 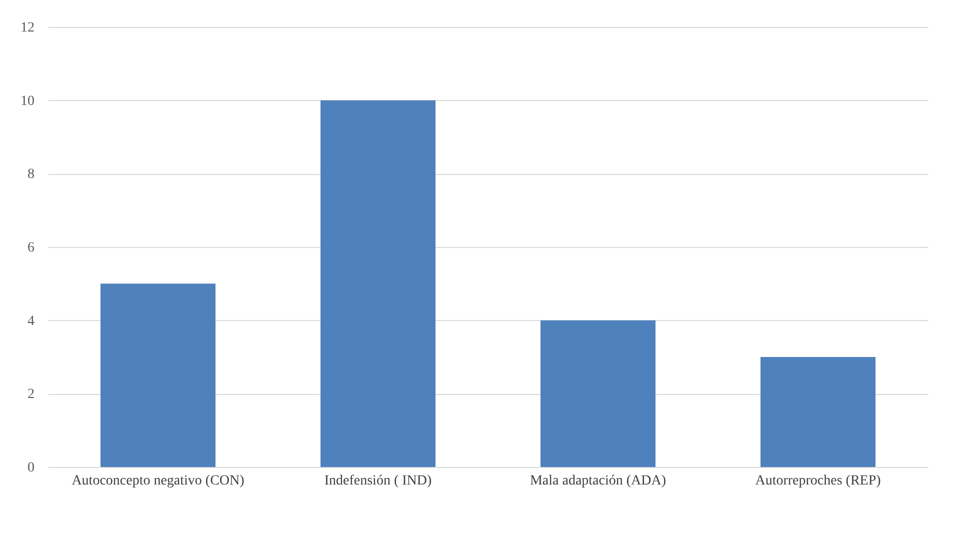 I want to click on y-tick-label: 2, so click(x=31, y=394).